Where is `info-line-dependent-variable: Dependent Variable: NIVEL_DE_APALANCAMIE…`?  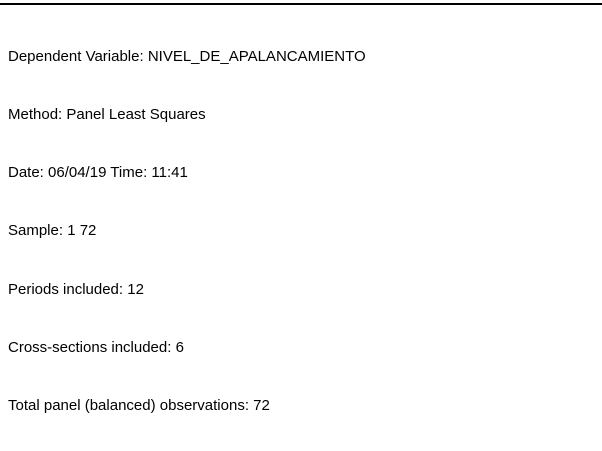
info-line-dependent-variable: Dependent Variable: NIVEL_DE_APALANCAMIE… is located at coordinates (187, 56).